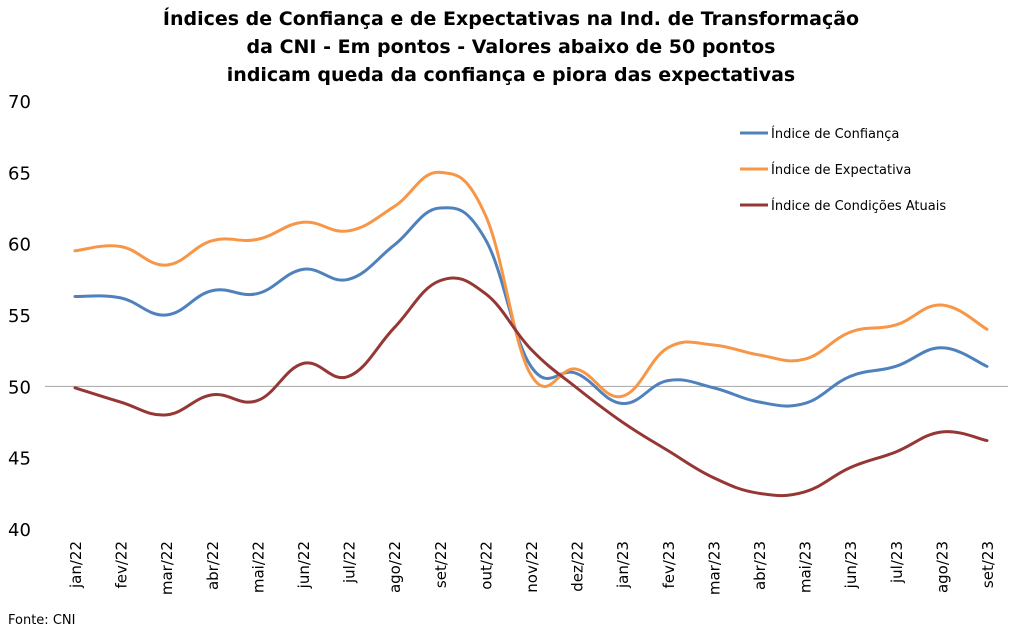  I want to click on x-tick-label: dez/22, so click(578, 566).